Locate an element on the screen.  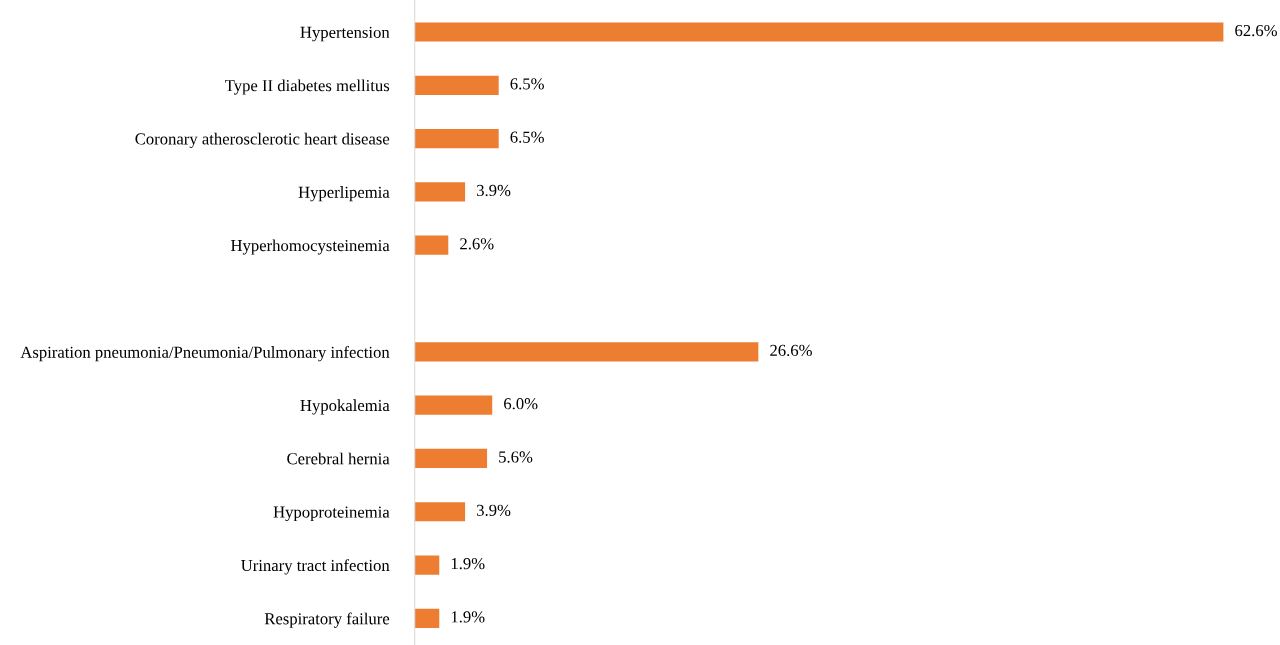
data-label: 26.6% is located at coordinates (791, 350).